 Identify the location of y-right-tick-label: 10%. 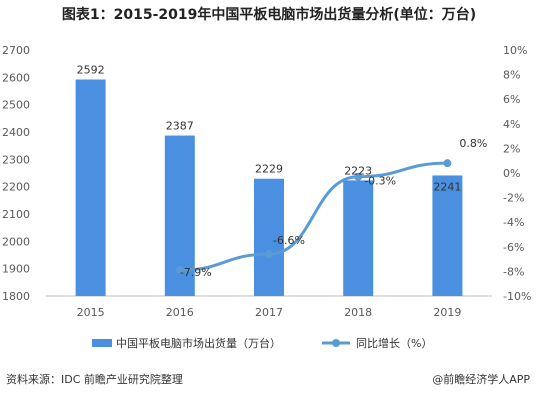
(515, 50).